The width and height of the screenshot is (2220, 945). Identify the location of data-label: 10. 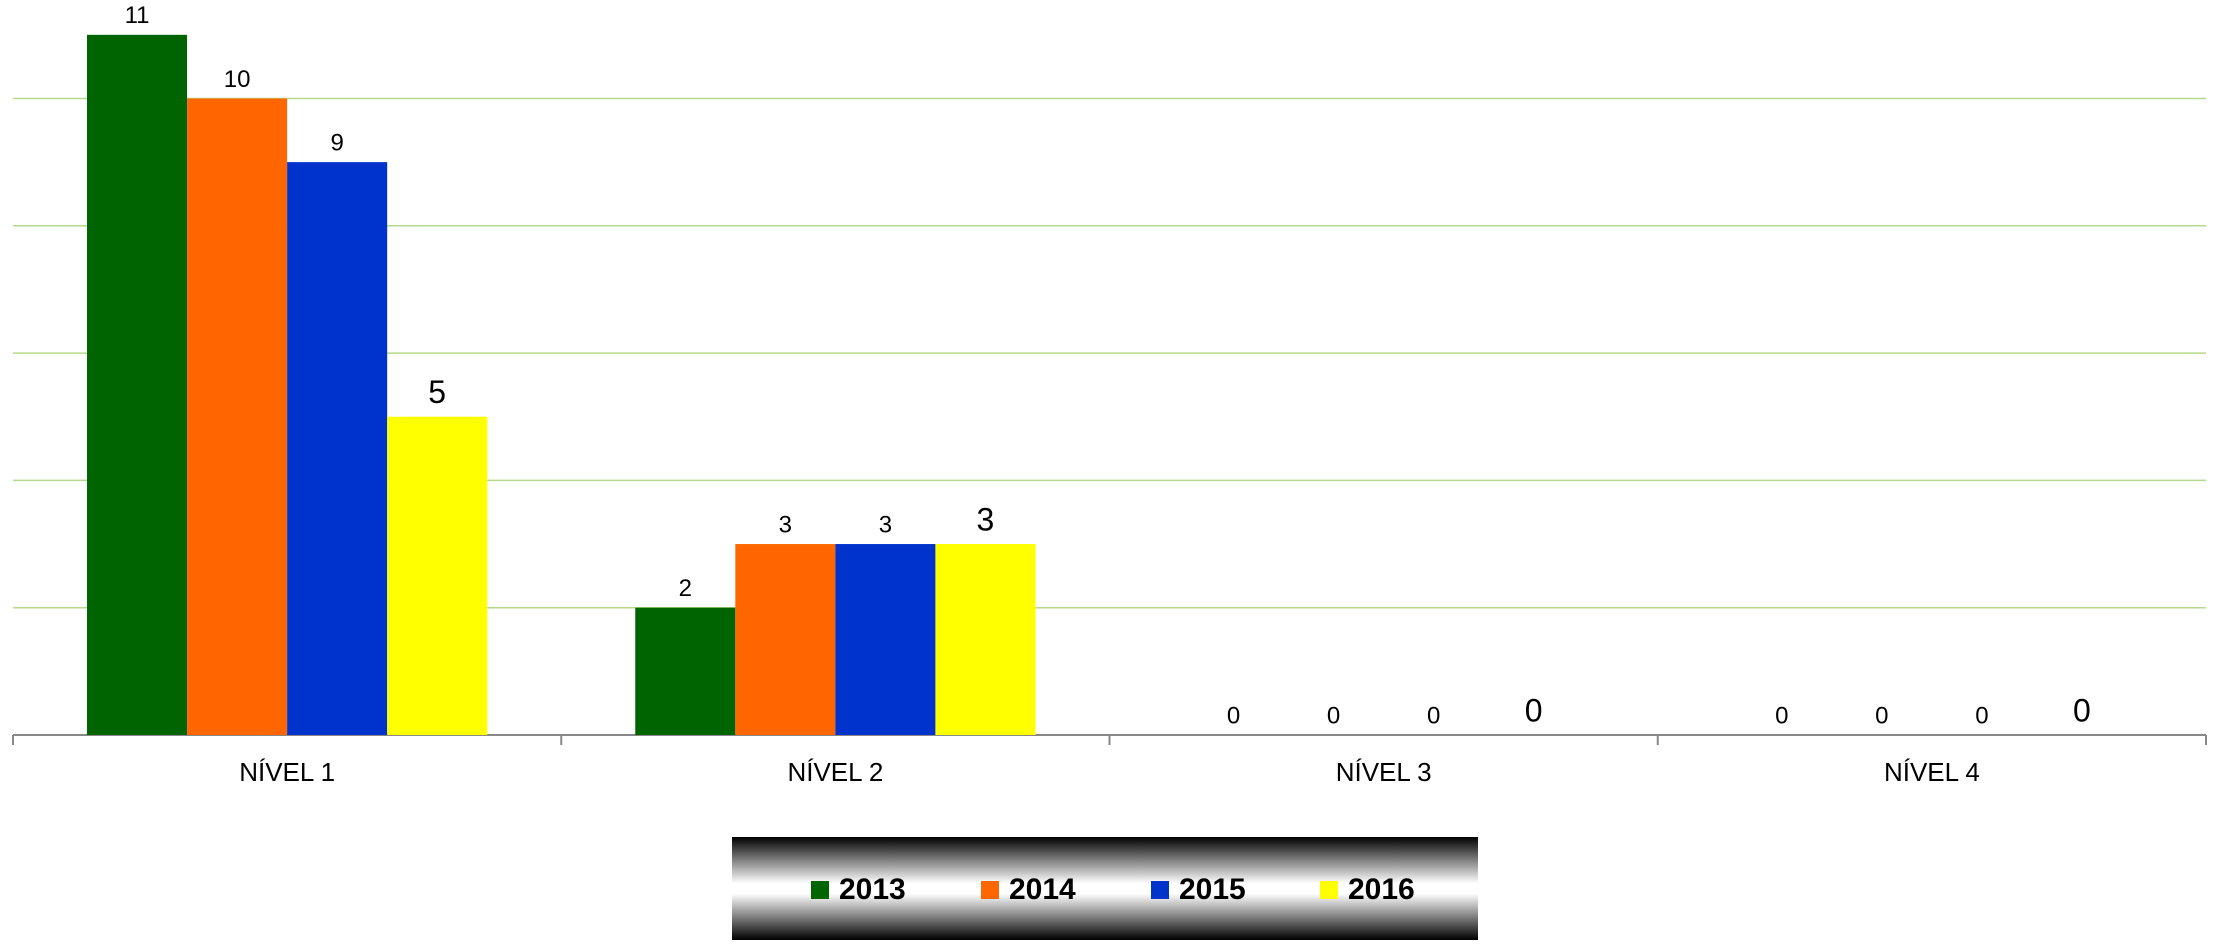
(237, 79).